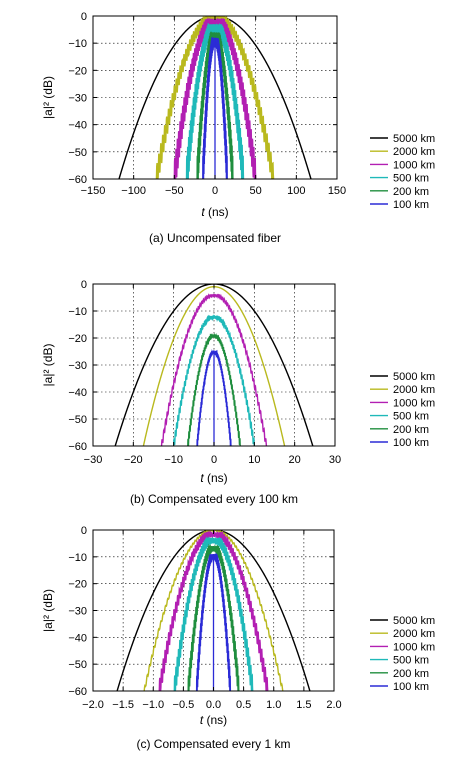 This screenshot has height=765, width=474. I want to click on x-tick-label: −2.0, so click(93, 705).